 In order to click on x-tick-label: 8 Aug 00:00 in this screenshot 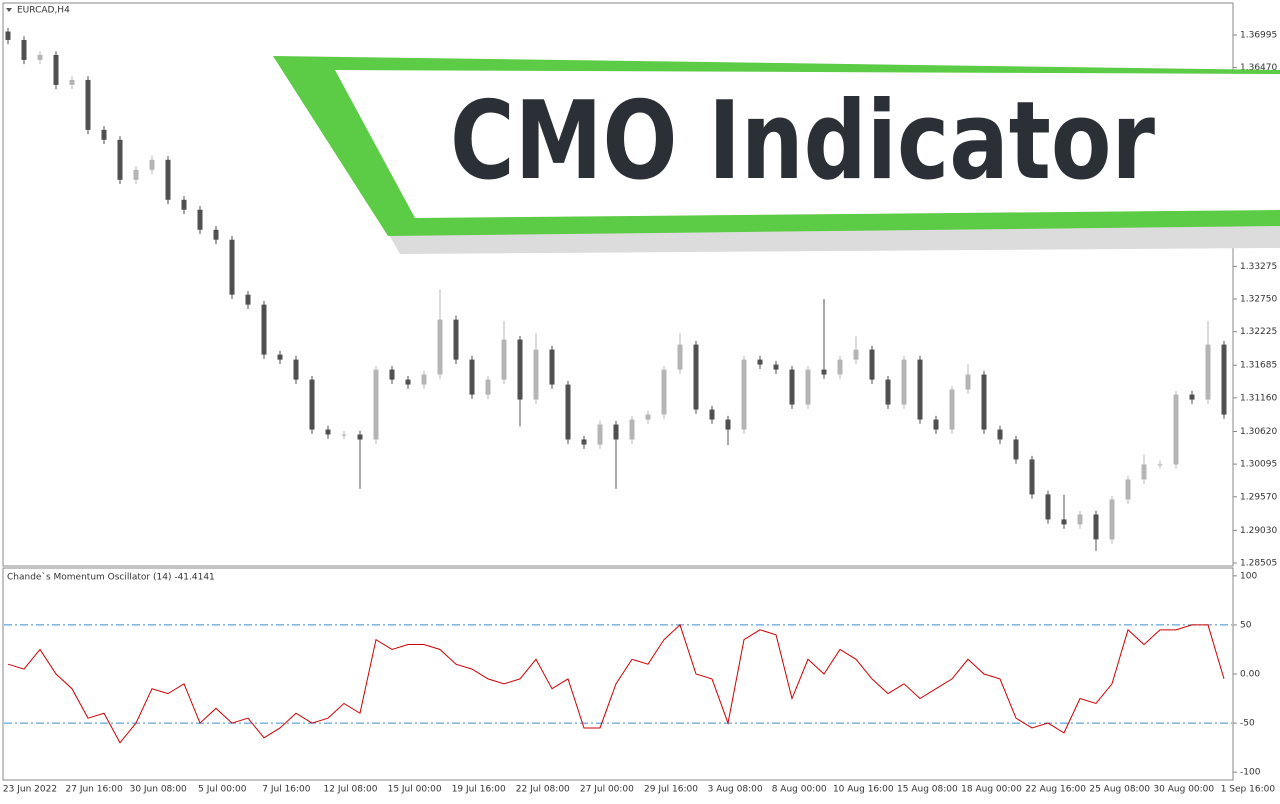, I will do `click(799, 790)`.